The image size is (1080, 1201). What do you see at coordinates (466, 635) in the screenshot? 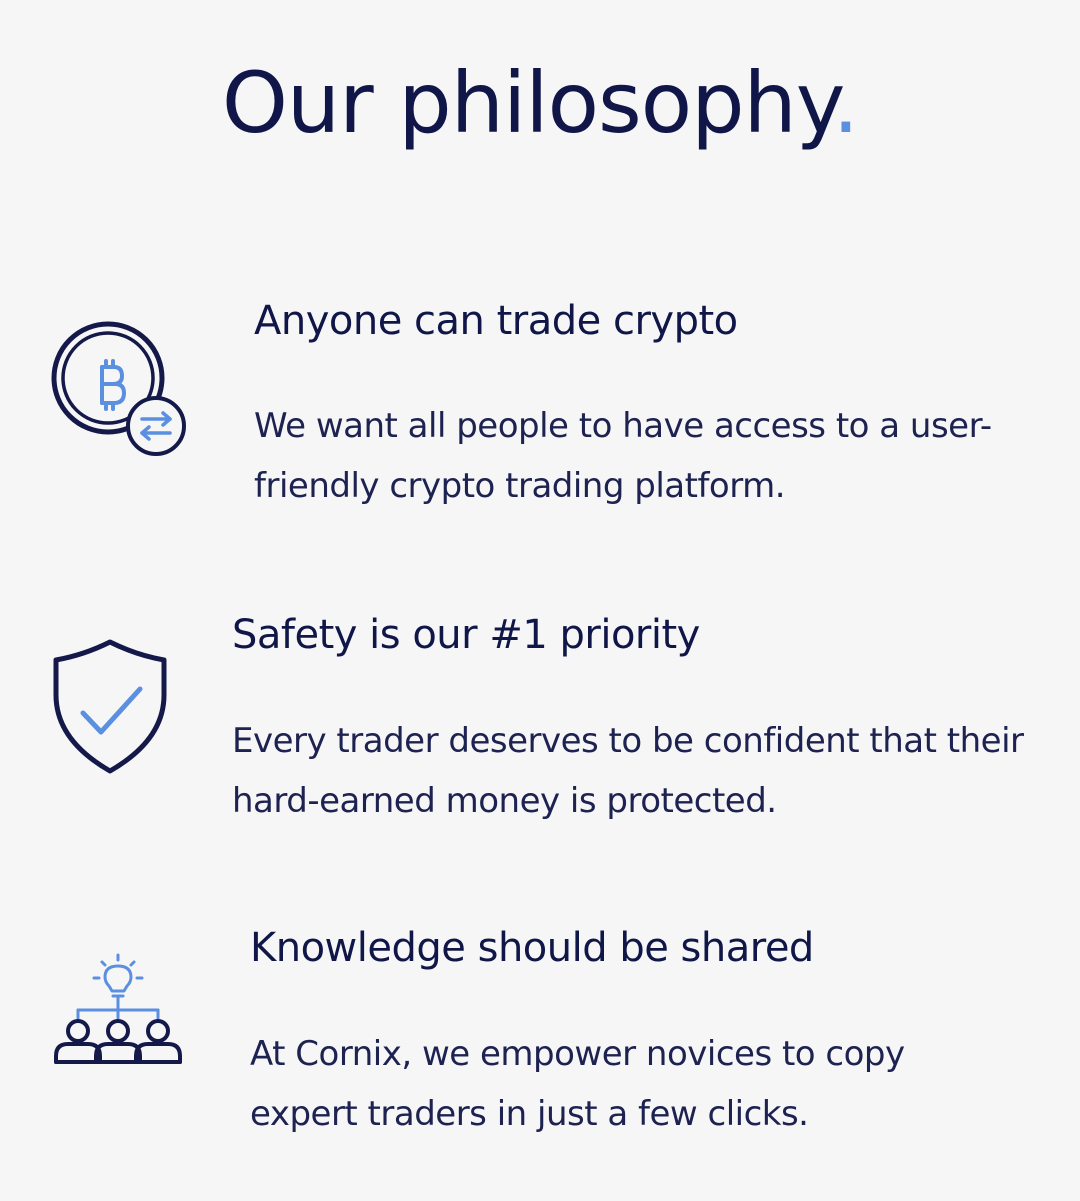
I see `feature-heading: Safety is our #1 priority` at bounding box center [466, 635].